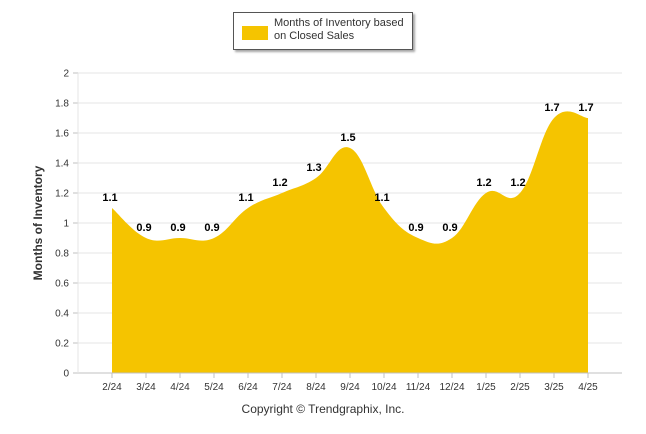 The image size is (646, 434). I want to click on x-tick-label: 3/25, so click(554, 387).